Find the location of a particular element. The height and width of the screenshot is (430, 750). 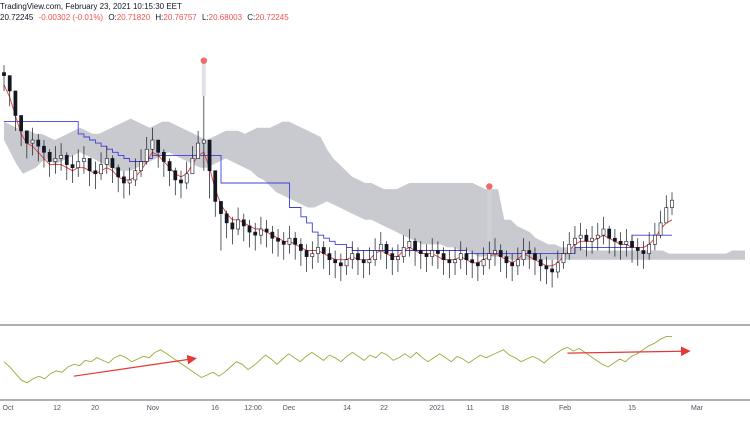

time-tick-label: 12 is located at coordinates (57, 408).